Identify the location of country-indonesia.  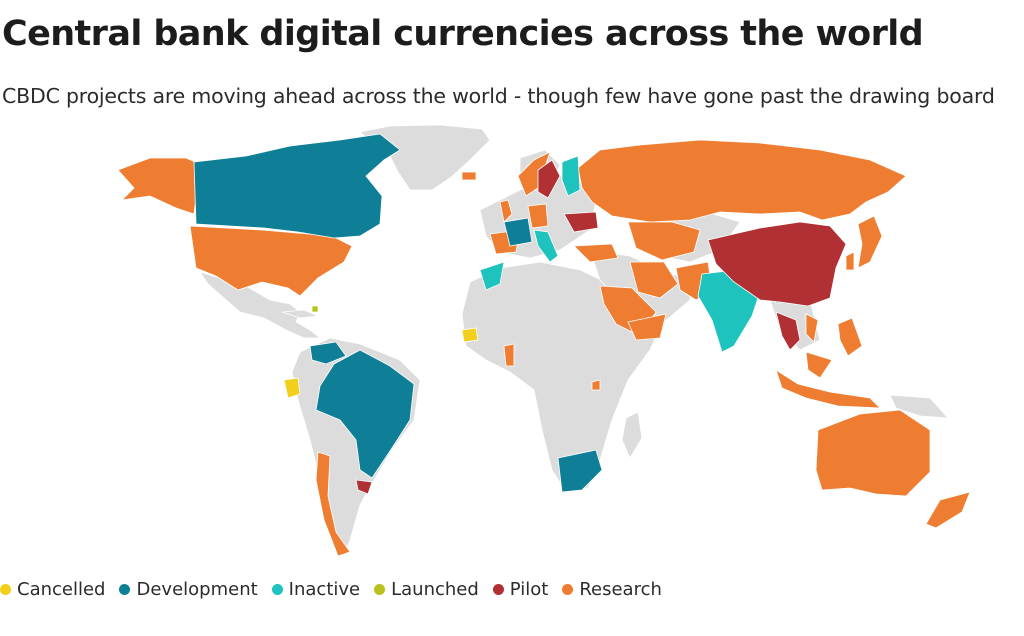
(828, 389).